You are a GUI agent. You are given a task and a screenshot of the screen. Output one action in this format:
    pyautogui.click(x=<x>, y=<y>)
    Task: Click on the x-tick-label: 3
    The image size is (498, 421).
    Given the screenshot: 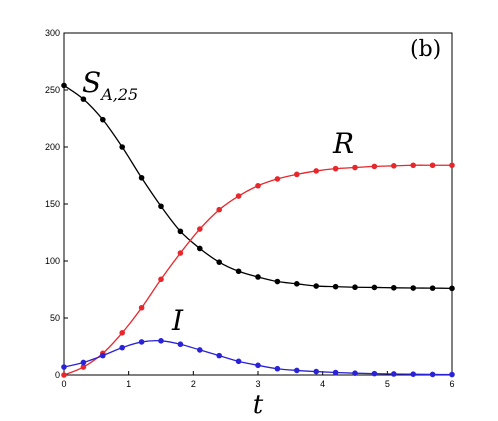 What is the action you would take?
    pyautogui.click(x=257, y=384)
    